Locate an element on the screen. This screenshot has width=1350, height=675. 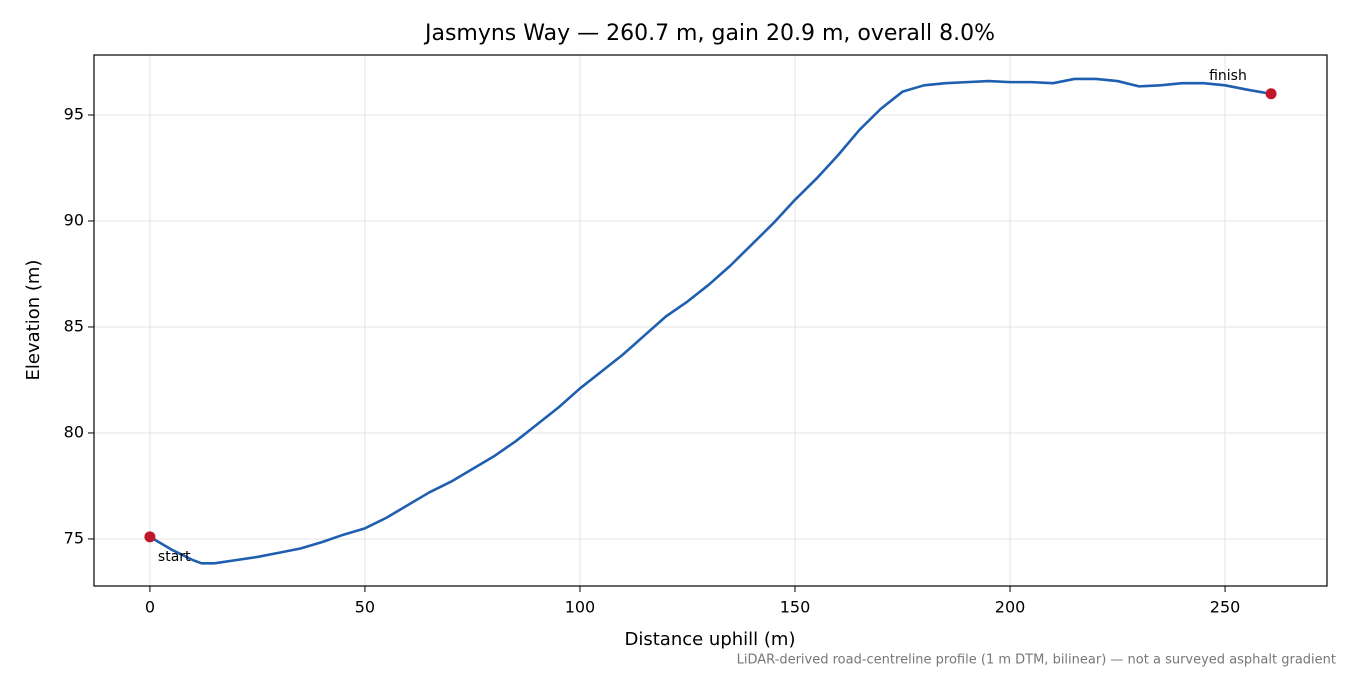
x-tick-label: 0 is located at coordinates (150, 607).